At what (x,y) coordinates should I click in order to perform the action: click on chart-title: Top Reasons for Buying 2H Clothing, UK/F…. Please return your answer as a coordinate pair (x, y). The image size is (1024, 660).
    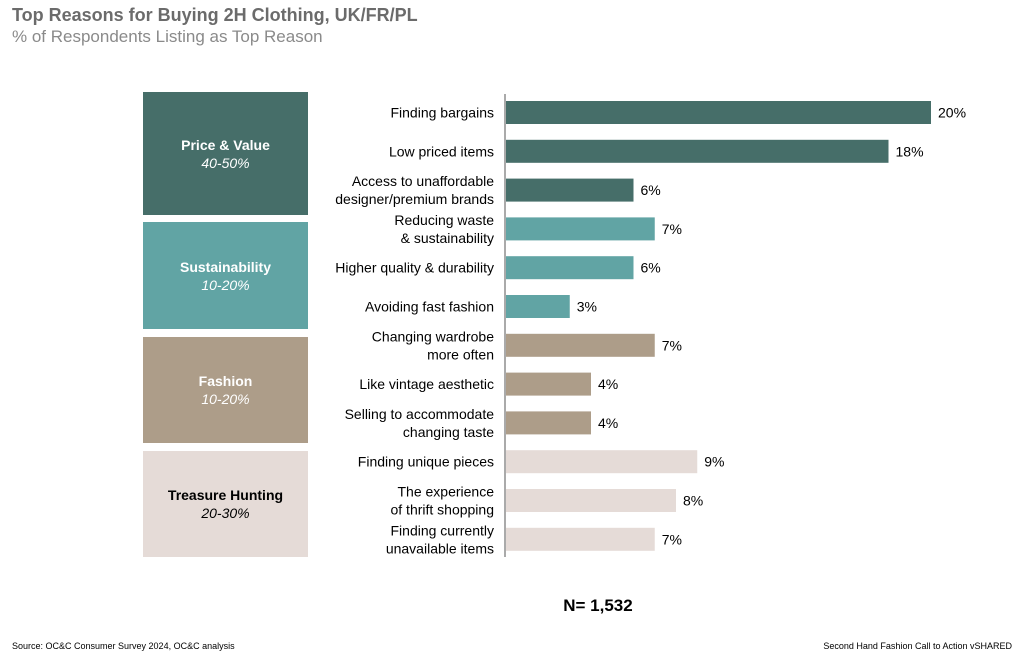
    Looking at the image, I should click on (215, 15).